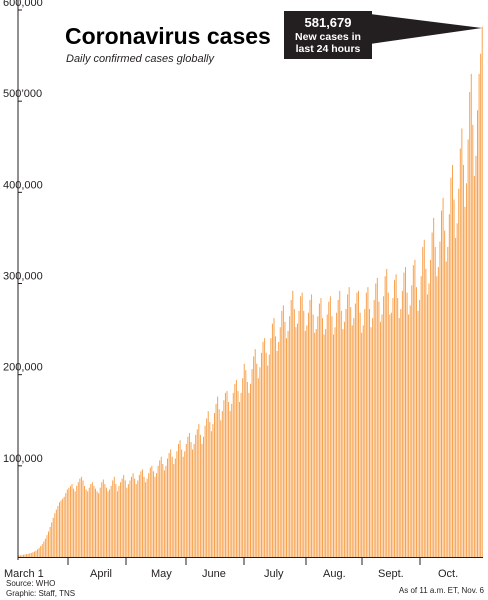 The height and width of the screenshot is (600, 488). Describe the element at coordinates (274, 574) in the screenshot. I see `x-tick-label: July` at that location.